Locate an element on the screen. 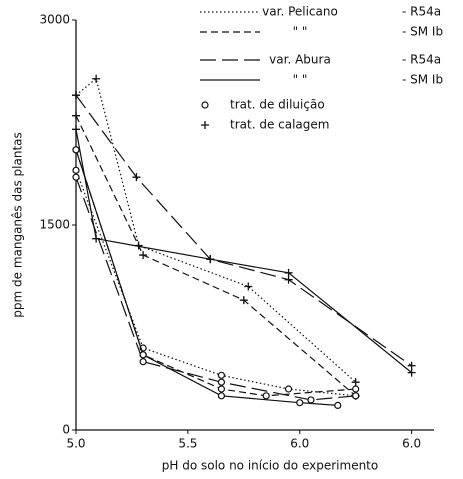 This screenshot has height=479, width=463. legend-left: var. Pelicano is located at coordinates (300, 12).